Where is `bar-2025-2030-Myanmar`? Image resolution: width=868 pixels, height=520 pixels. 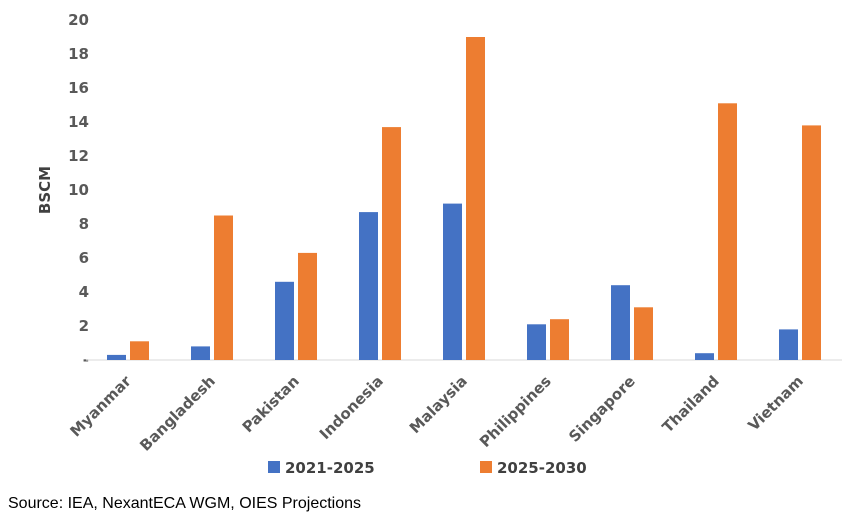
bar-2025-2030-Myanmar is located at coordinates (139, 350).